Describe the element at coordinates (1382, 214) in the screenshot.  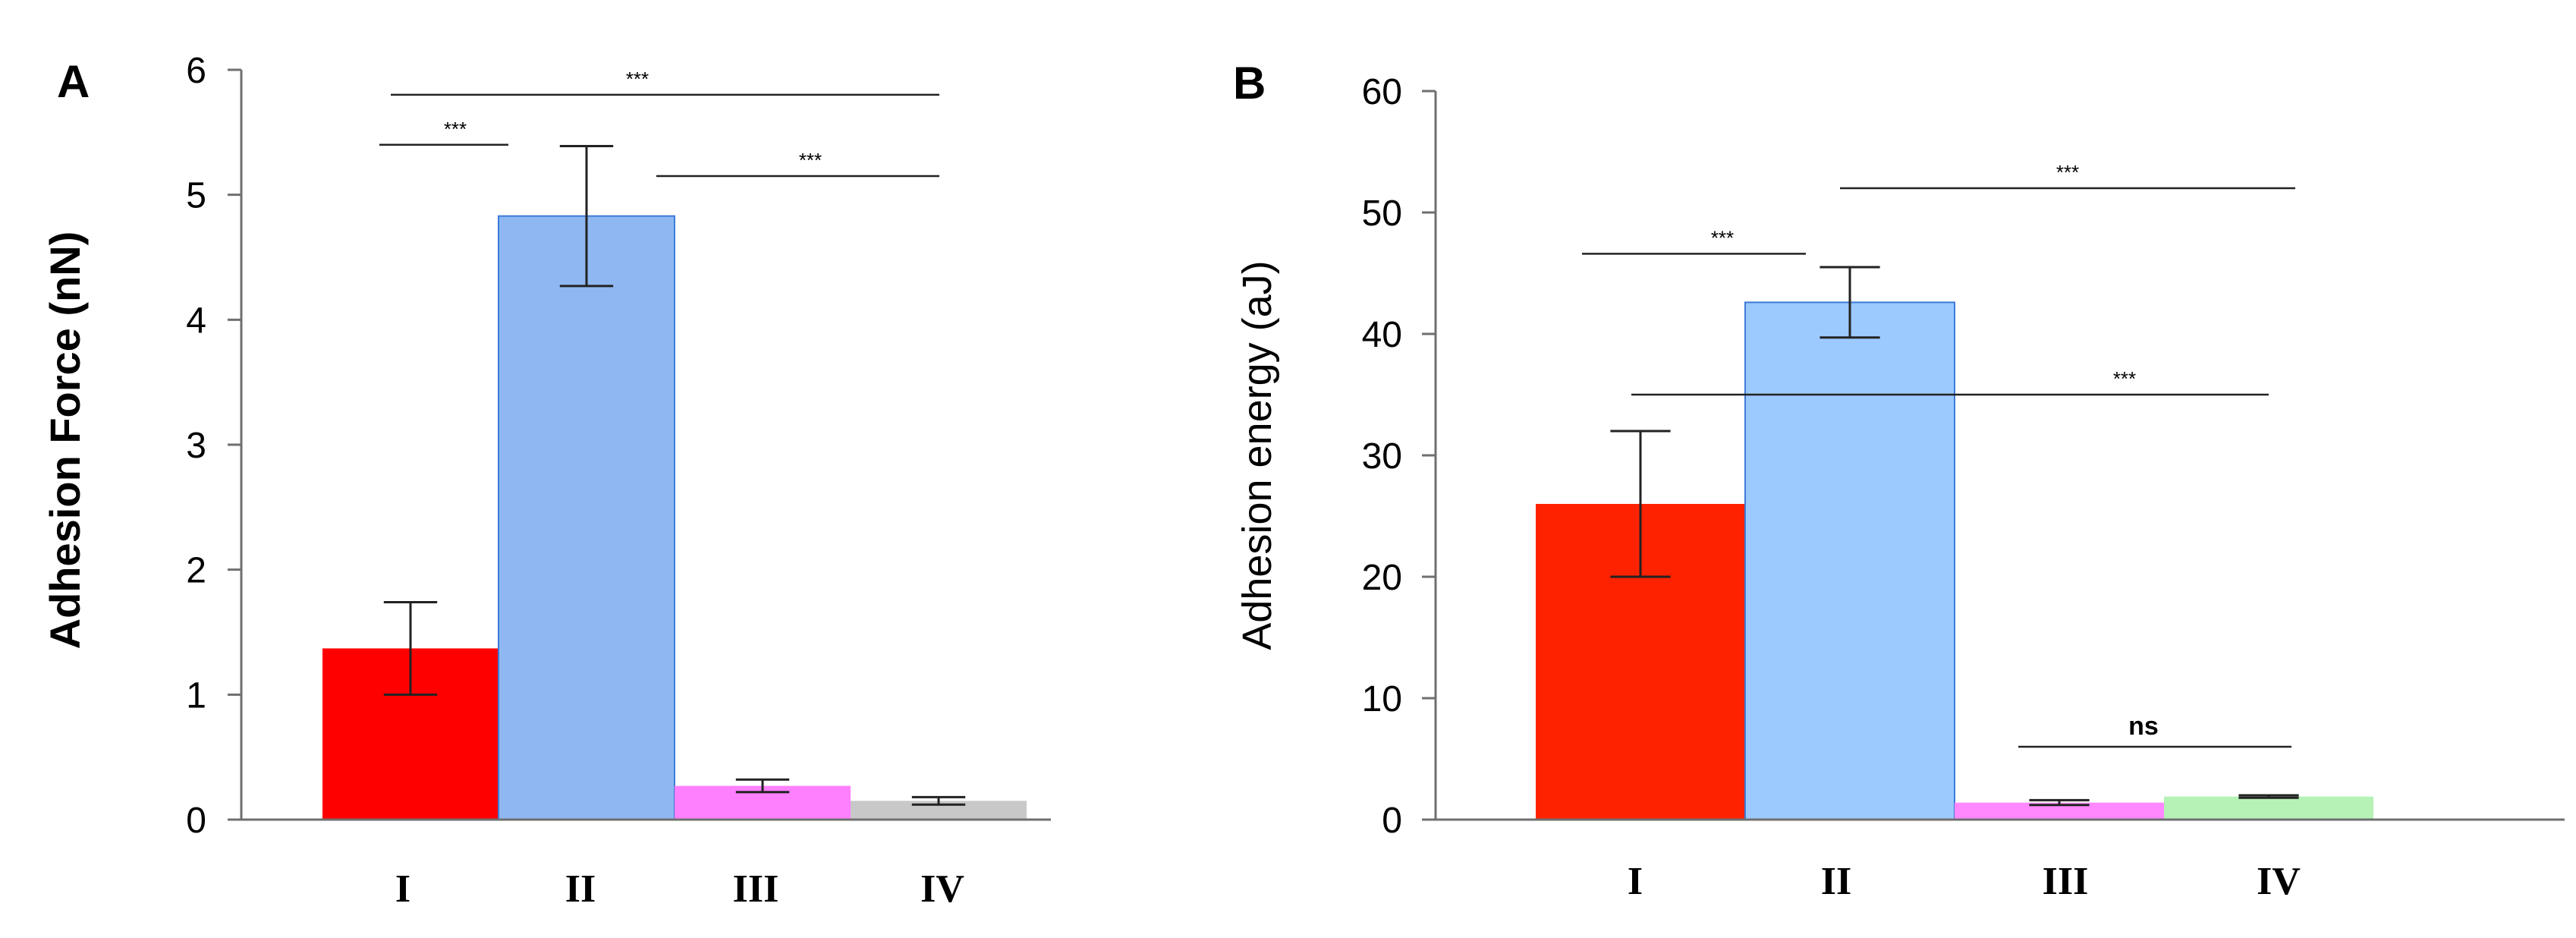
I see `y-tick-label: 50` at that location.